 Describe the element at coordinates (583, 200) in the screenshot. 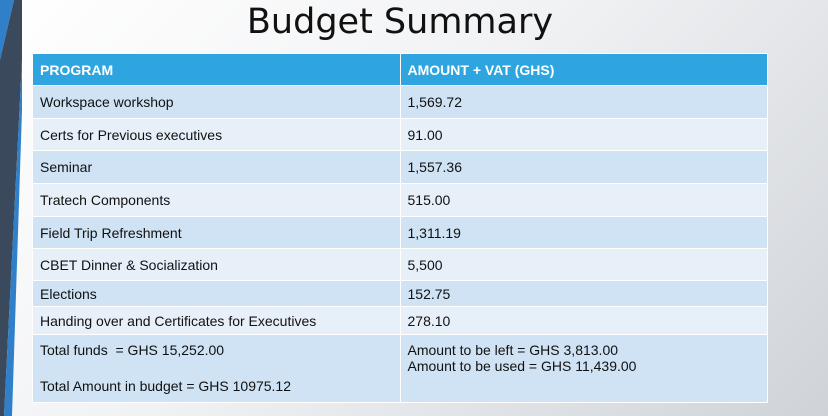

I see `amount-cell: 515.00` at that location.